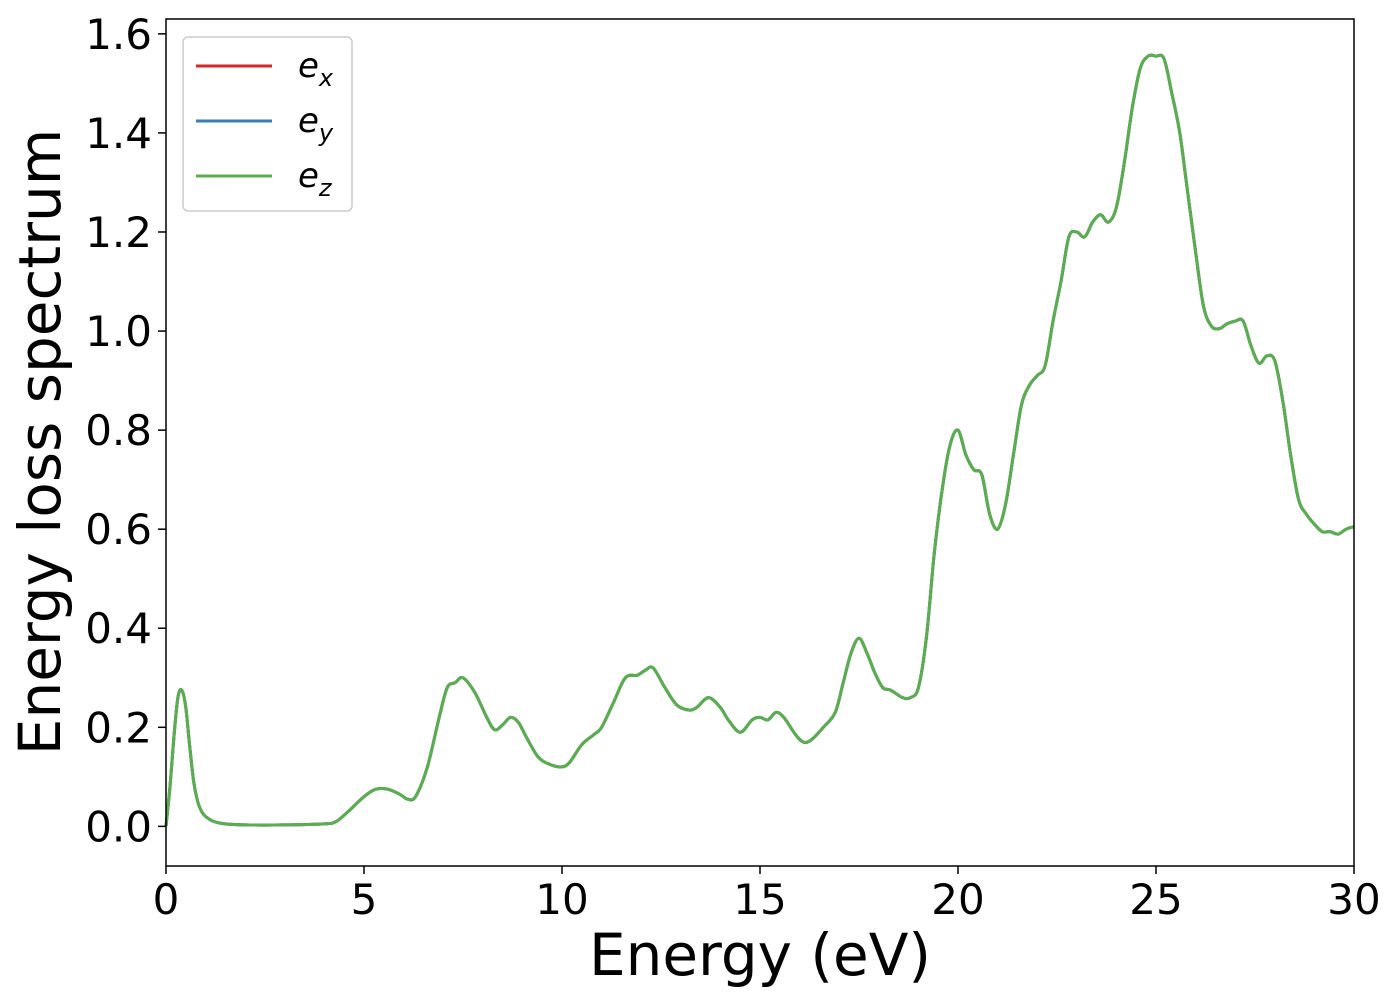 This screenshot has height=1000, width=1400. What do you see at coordinates (759, 899) in the screenshot?
I see `x-tick-label-15: 15` at bounding box center [759, 899].